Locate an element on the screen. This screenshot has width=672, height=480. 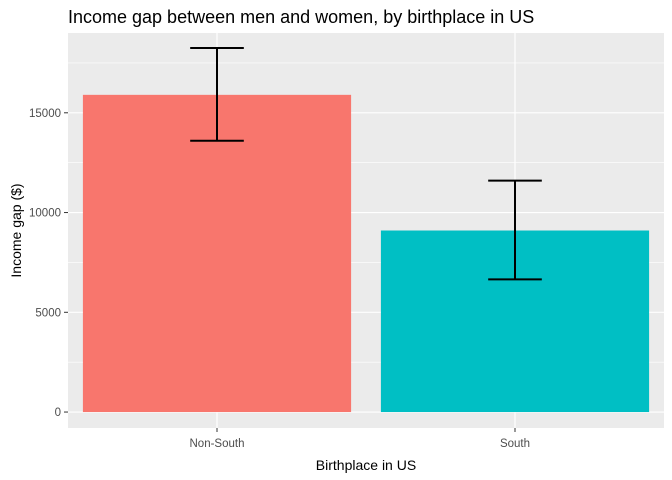
y-axis-title: Income gap ($) is located at coordinates (16, 230).